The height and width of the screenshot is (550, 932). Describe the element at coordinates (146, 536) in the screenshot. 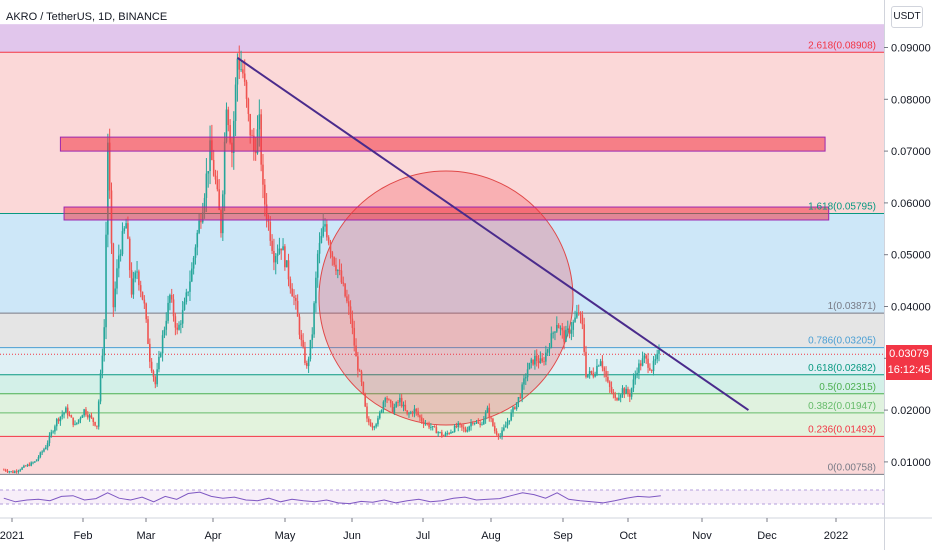

I see `time-tick-label: Mar` at that location.